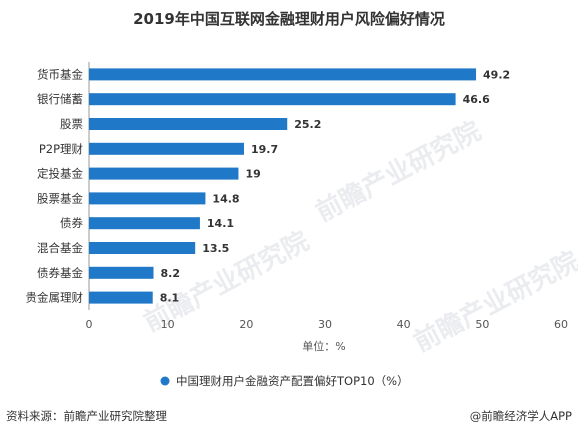  I want to click on category-label-3: P2P理财, so click(61, 149).